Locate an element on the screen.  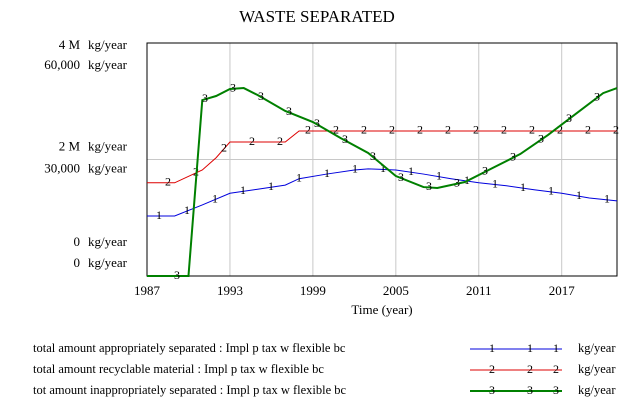
x-tick-label: 2005 is located at coordinates (396, 290).